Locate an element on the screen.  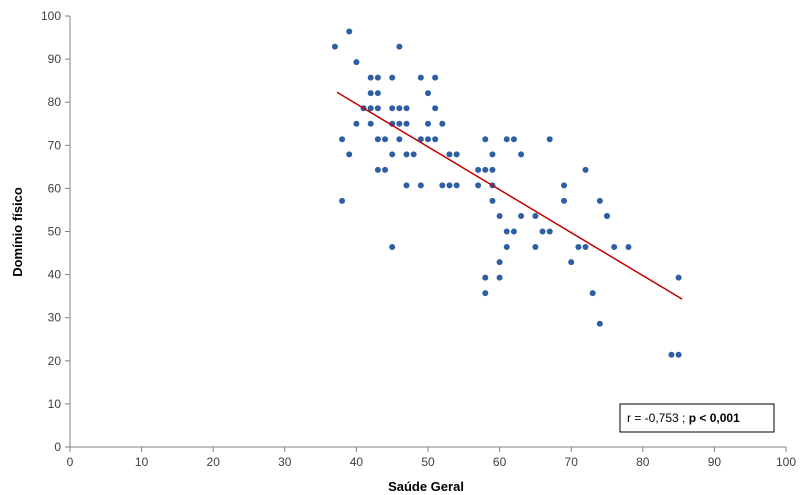
y-tick-label: 80 is located at coordinates (55, 102).